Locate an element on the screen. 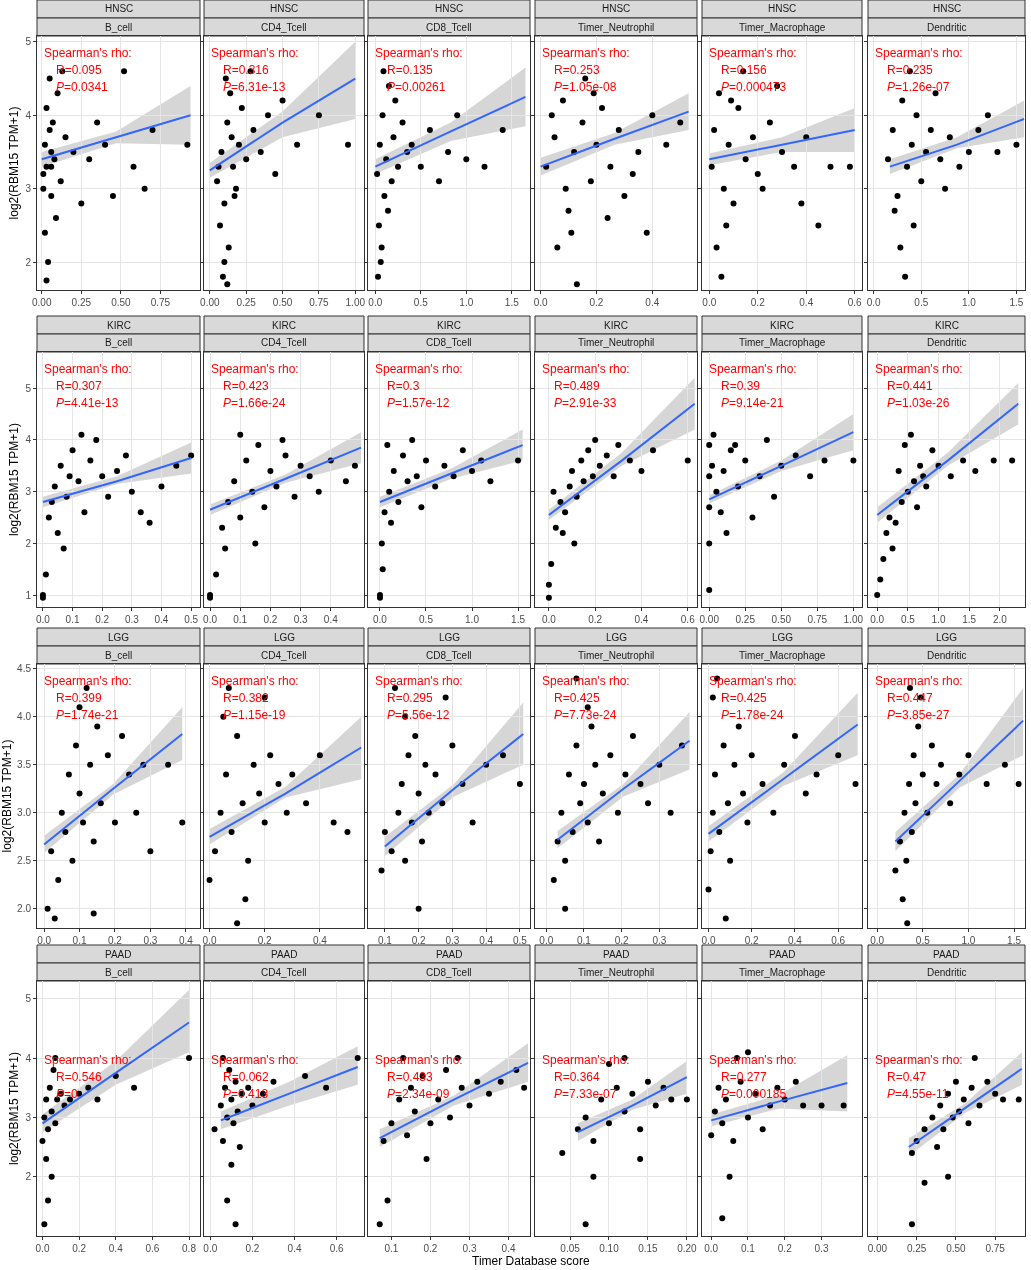  annotation: P=3.85e-27 is located at coordinates (918, 715).